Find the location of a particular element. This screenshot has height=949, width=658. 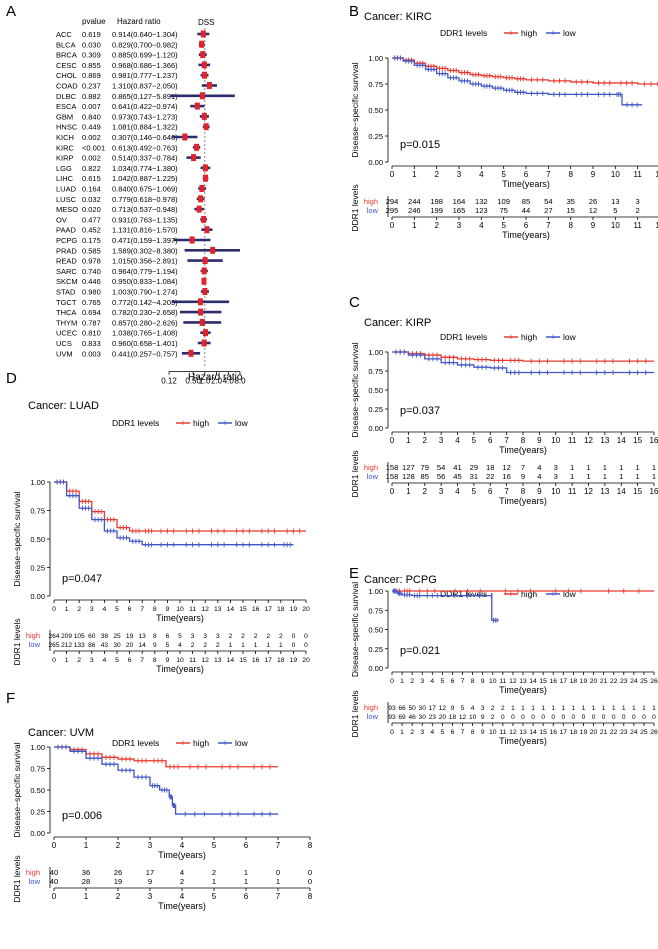

km-x-tick-label: 9 is located at coordinates (539, 440).